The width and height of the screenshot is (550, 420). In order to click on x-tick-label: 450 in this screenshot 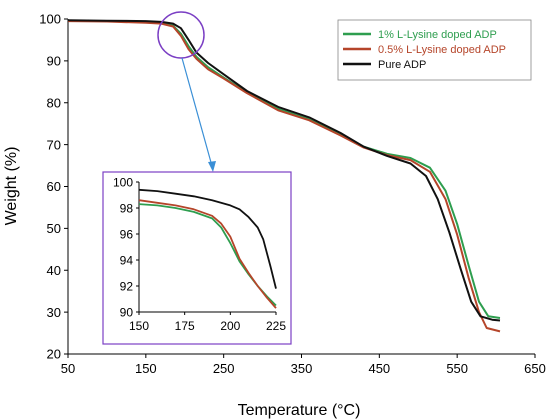, I will do `click(379, 368)`.